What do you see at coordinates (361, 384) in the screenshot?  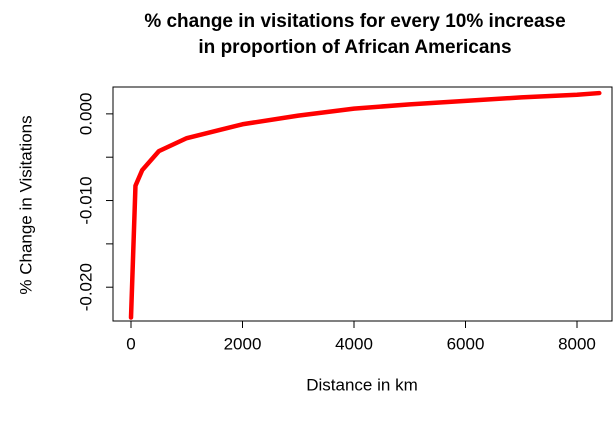 I see `x-axis-label: Distance in km` at bounding box center [361, 384].